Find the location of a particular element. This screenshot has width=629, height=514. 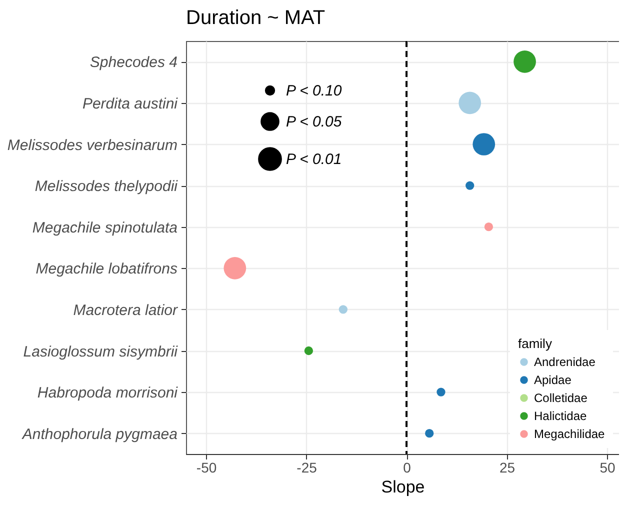

y-tick-label: Anthophorula pygmaea is located at coordinates (99, 434).